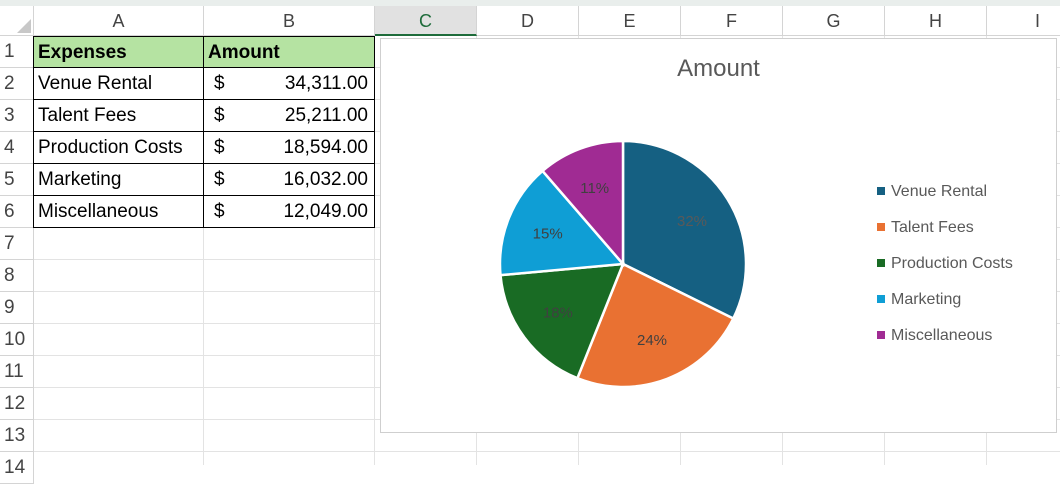 The image size is (1060, 484). Describe the element at coordinates (17, 52) in the screenshot. I see `row-header-1: 1` at that location.